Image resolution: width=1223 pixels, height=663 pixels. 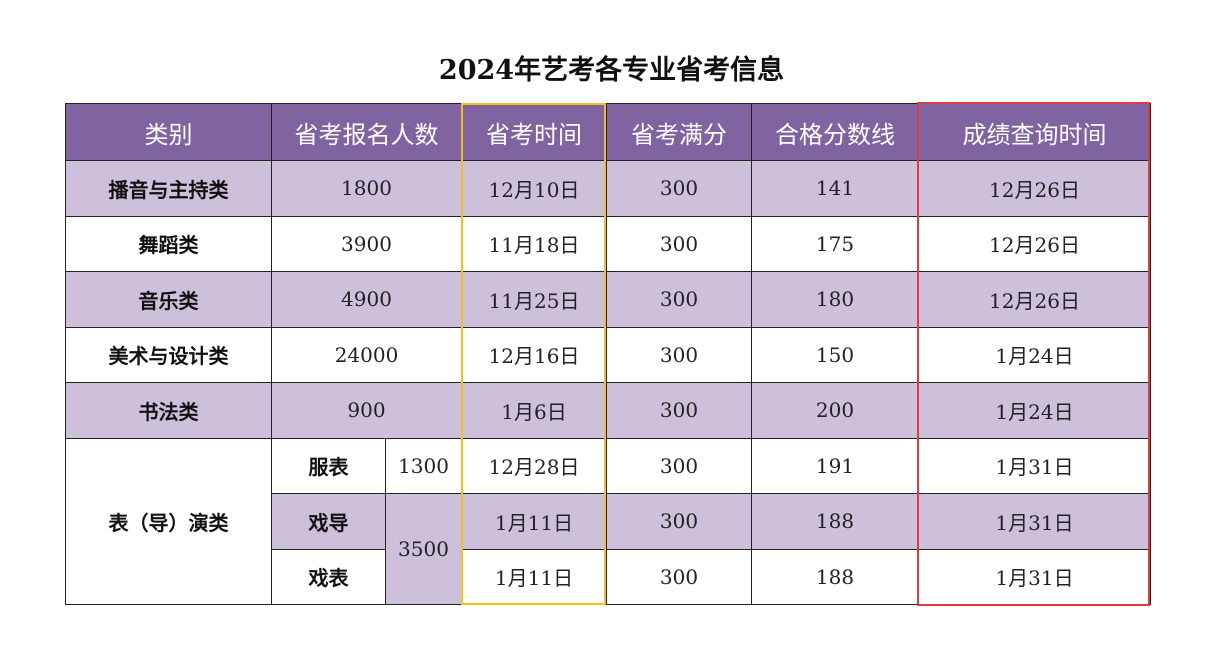 I want to click on pass-line-cell: 175, so click(x=835, y=243).